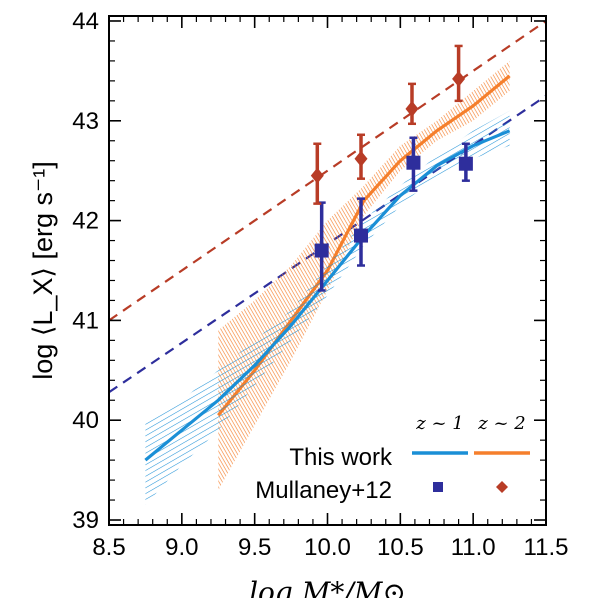 The width and height of the screenshot is (598, 598). What do you see at coordinates (85, 420) in the screenshot?
I see `y-tick-label: 40` at bounding box center [85, 420].